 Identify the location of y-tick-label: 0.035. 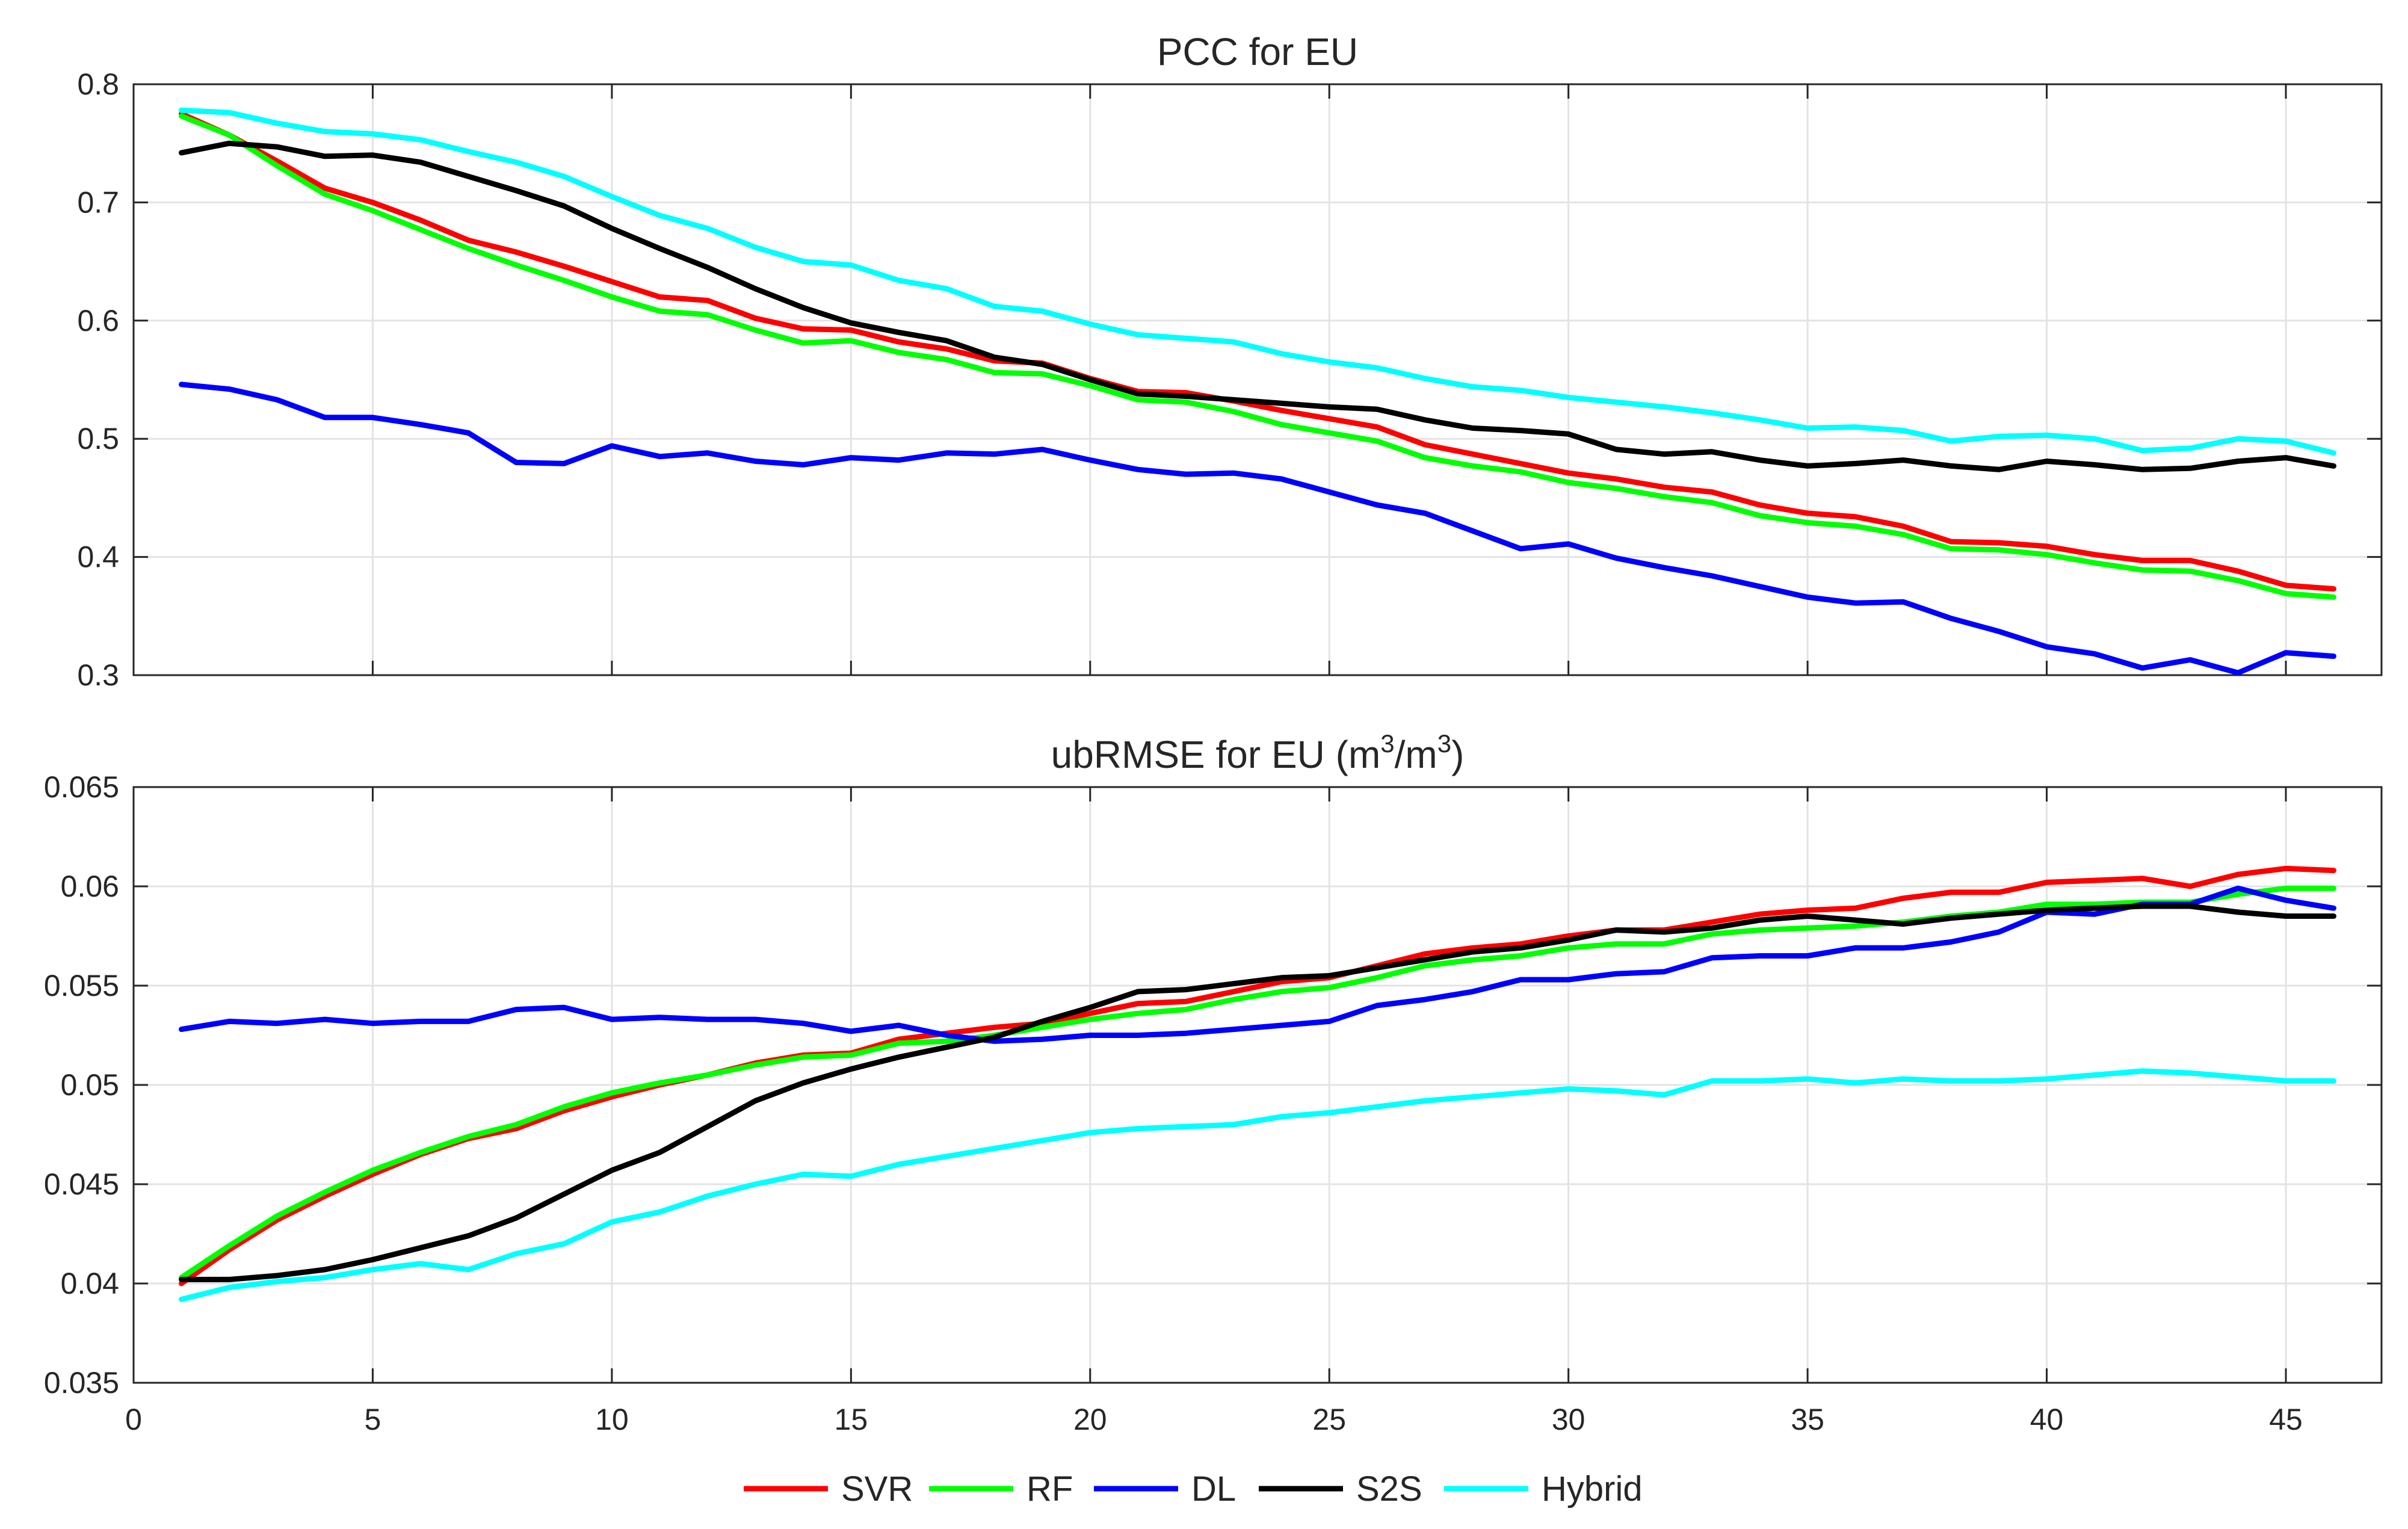
(82, 1383).